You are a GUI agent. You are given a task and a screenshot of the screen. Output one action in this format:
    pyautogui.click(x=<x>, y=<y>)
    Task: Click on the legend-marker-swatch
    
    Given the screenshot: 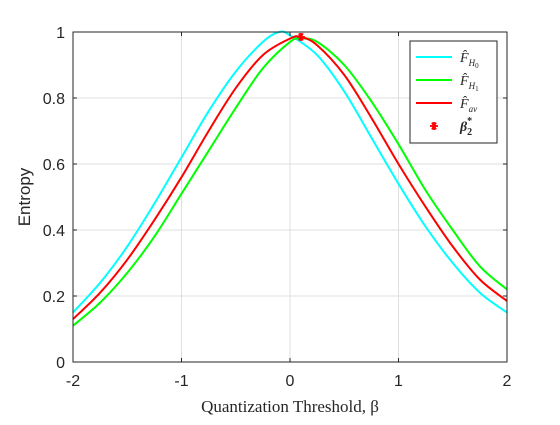 What is the action you would take?
    pyautogui.click(x=434, y=126)
    